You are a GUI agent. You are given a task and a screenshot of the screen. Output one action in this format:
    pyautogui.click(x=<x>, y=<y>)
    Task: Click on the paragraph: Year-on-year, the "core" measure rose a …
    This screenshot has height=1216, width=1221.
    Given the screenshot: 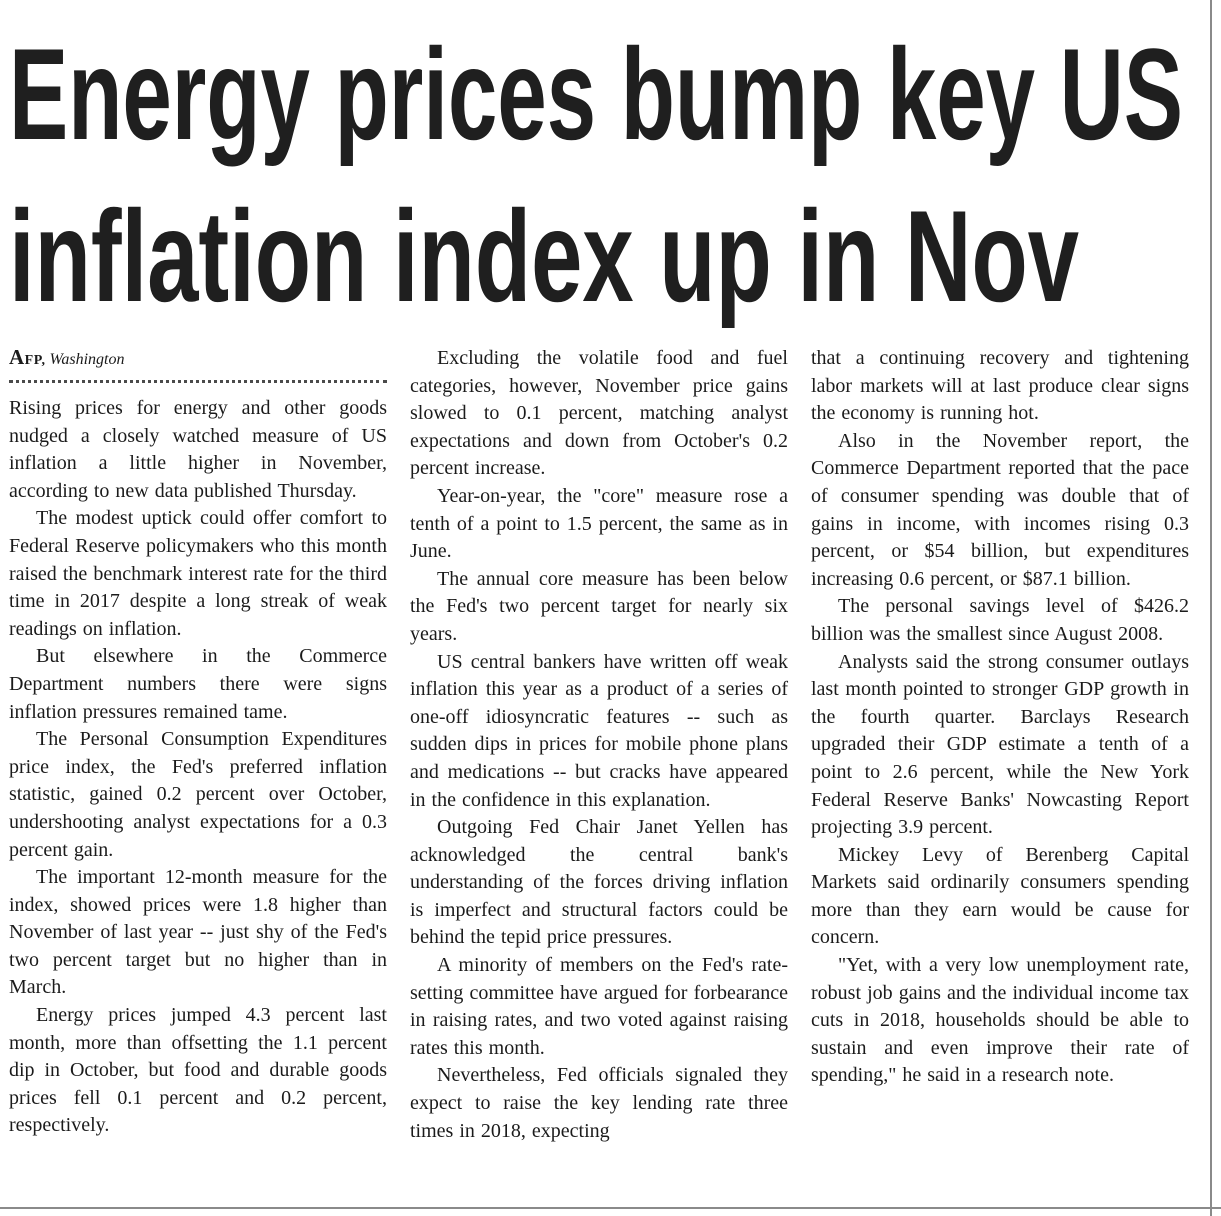 What is the action you would take?
    pyautogui.click(x=599, y=523)
    